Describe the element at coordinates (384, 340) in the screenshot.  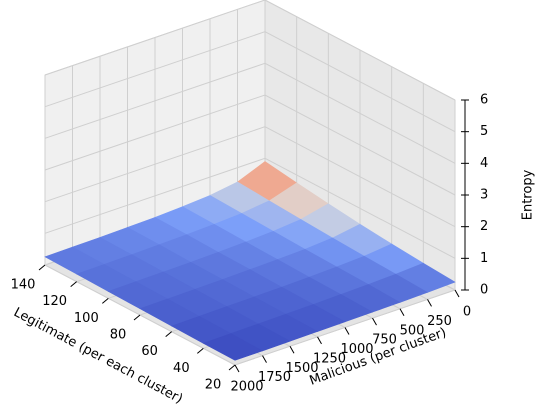
I see `x-tick-label: 750` at that location.